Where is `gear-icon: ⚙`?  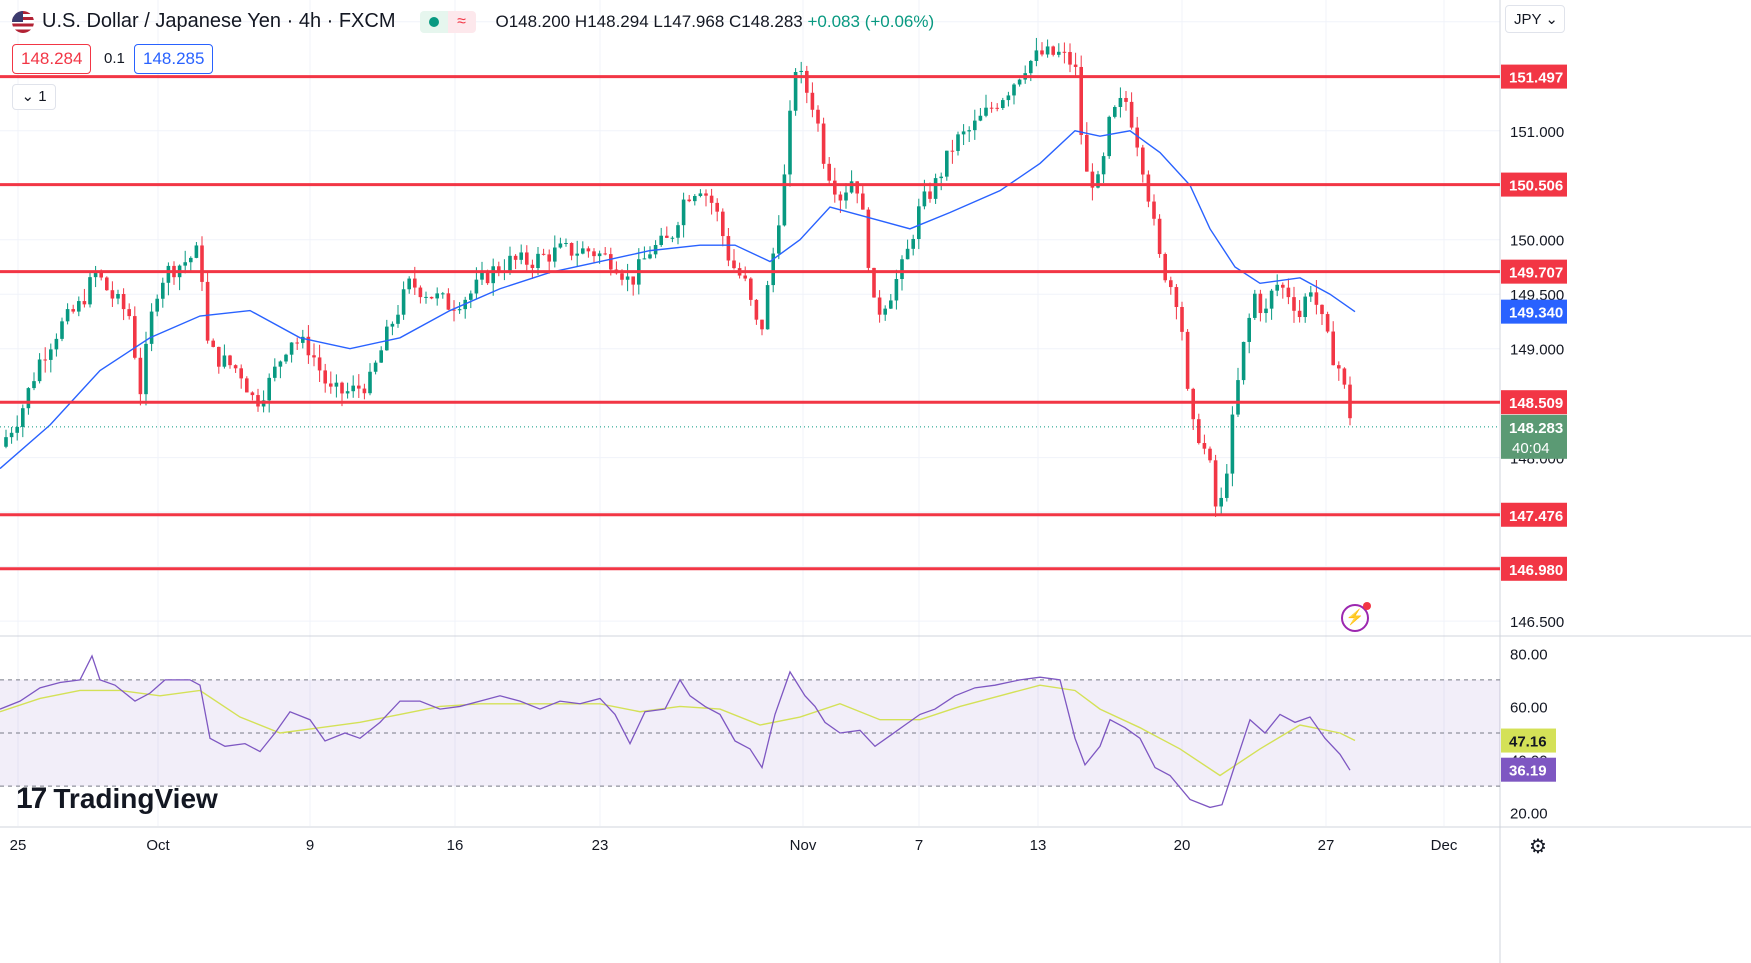
gear-icon: ⚙ is located at coordinates (1538, 847).